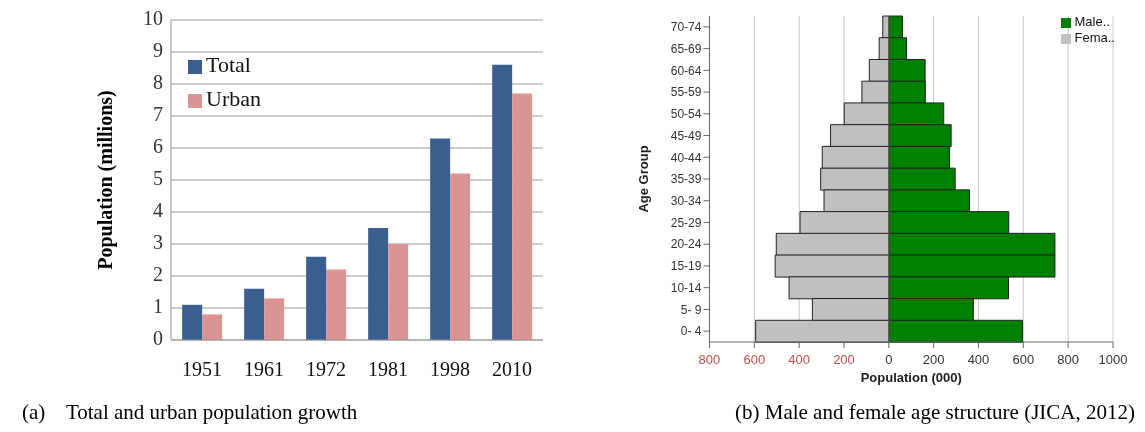 Image resolution: width=1145 pixels, height=432 pixels. What do you see at coordinates (387, 369) in the screenshot?
I see `x-tick-label: 1981` at bounding box center [387, 369].